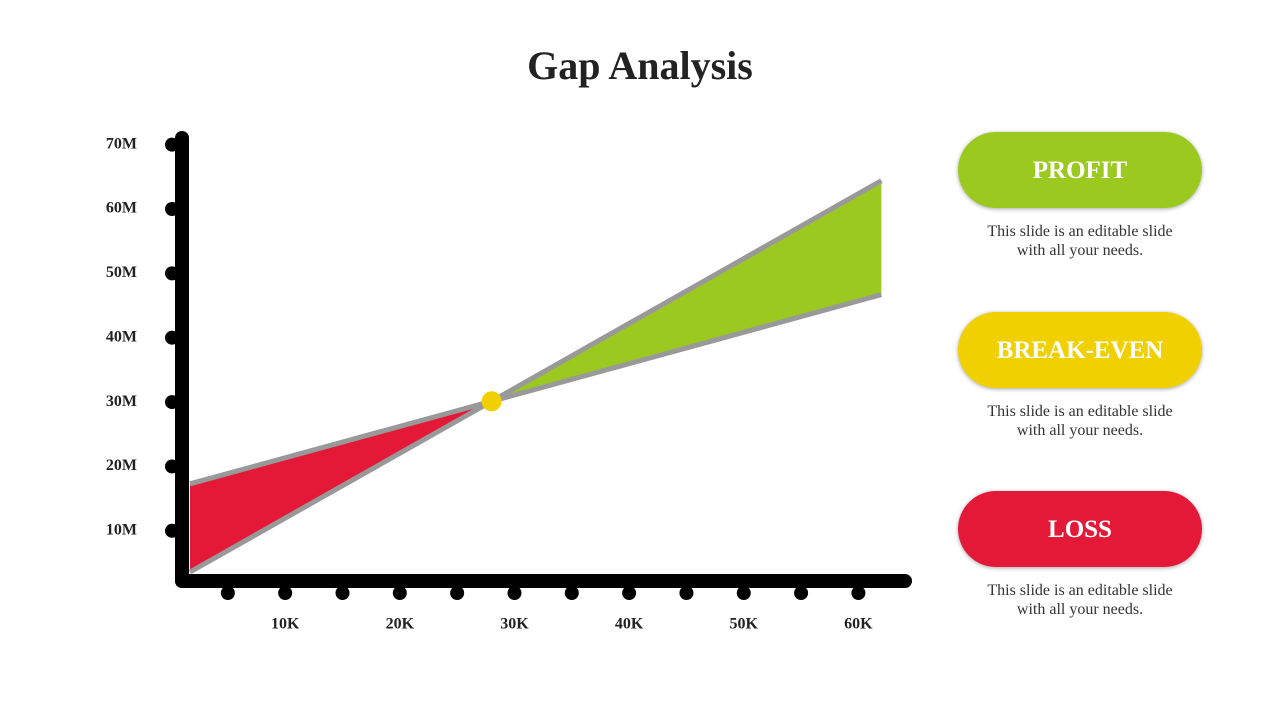  I want to click on x-tick-label: 50K, so click(744, 624).